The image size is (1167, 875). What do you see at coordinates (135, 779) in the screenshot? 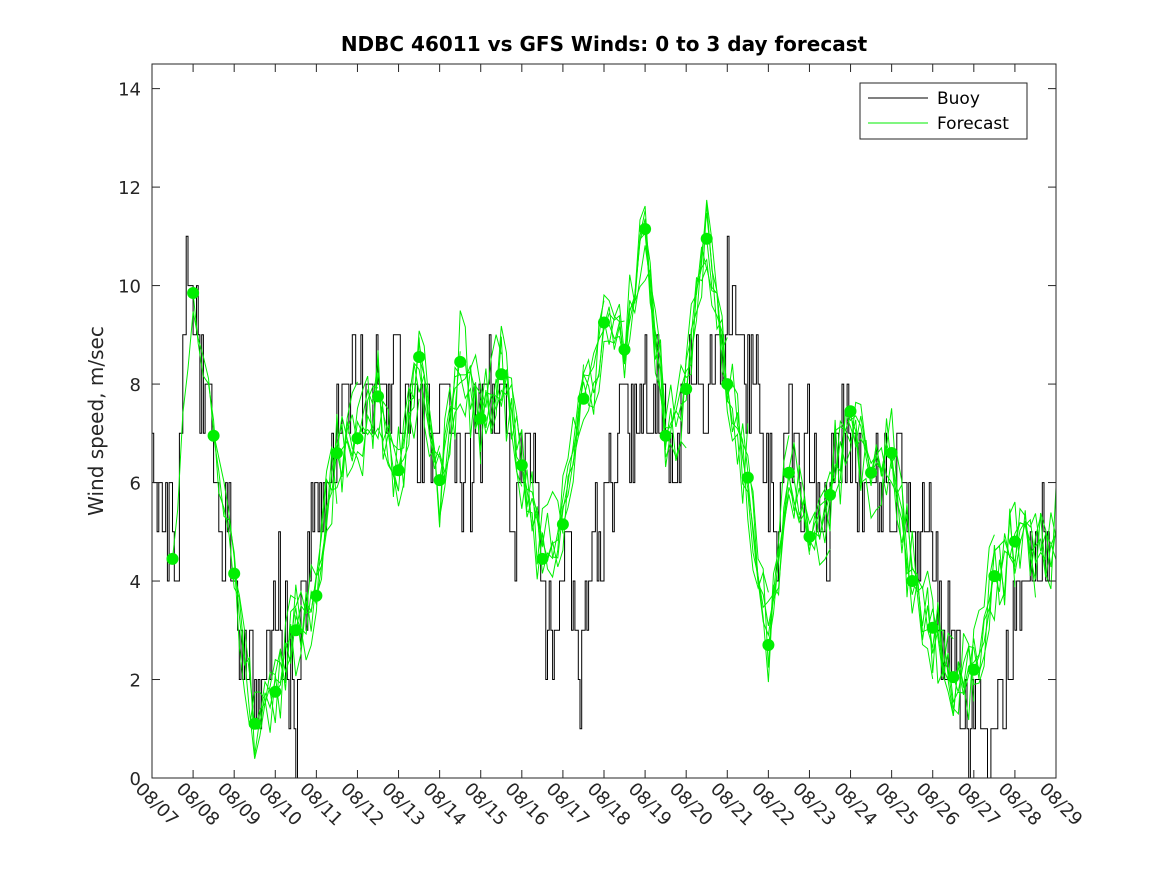
I see `y-tick-label: 0` at bounding box center [135, 779].